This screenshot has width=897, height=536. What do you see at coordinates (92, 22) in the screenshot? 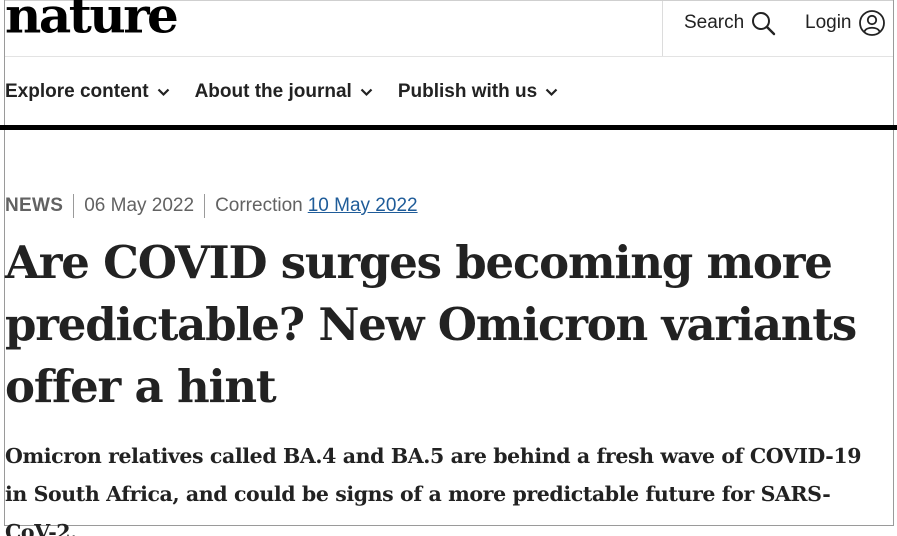
I see `nature-logo: nature` at bounding box center [92, 22].